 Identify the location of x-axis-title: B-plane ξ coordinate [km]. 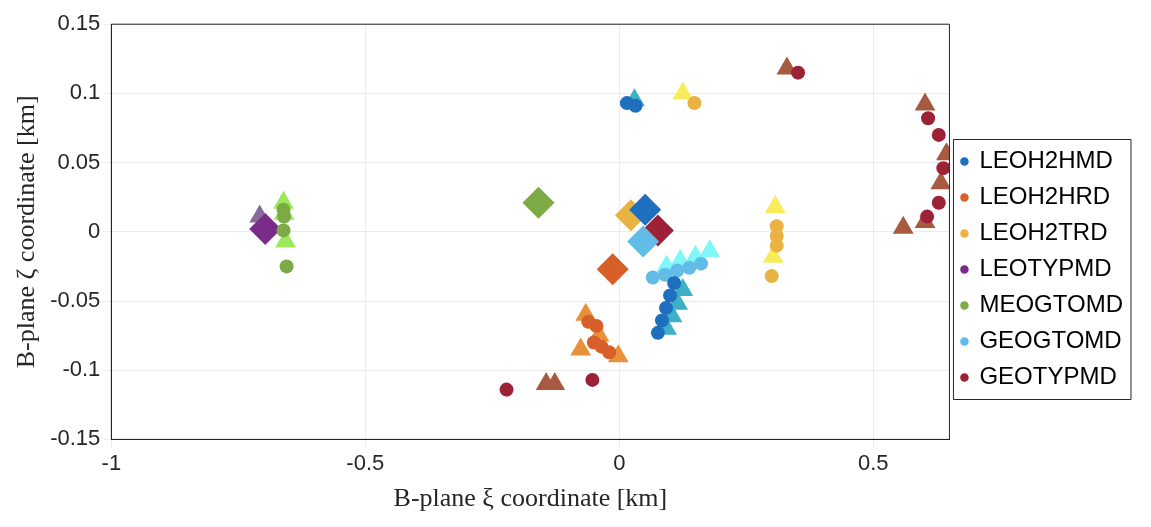
(530, 498).